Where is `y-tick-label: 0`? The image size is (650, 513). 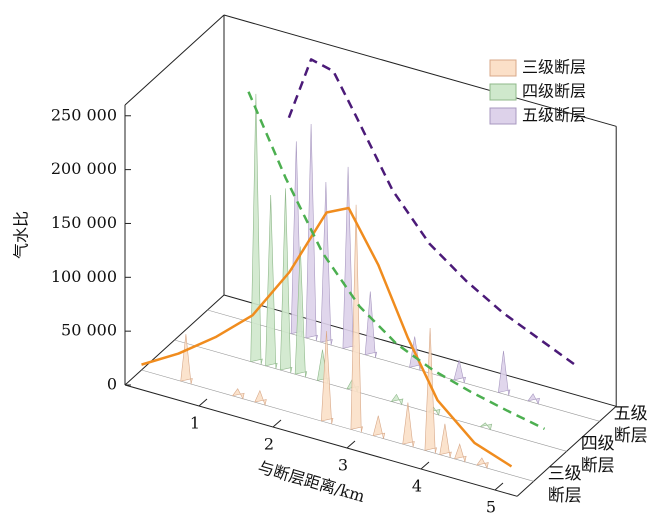 y-tick-label: 0 is located at coordinates (112, 384).